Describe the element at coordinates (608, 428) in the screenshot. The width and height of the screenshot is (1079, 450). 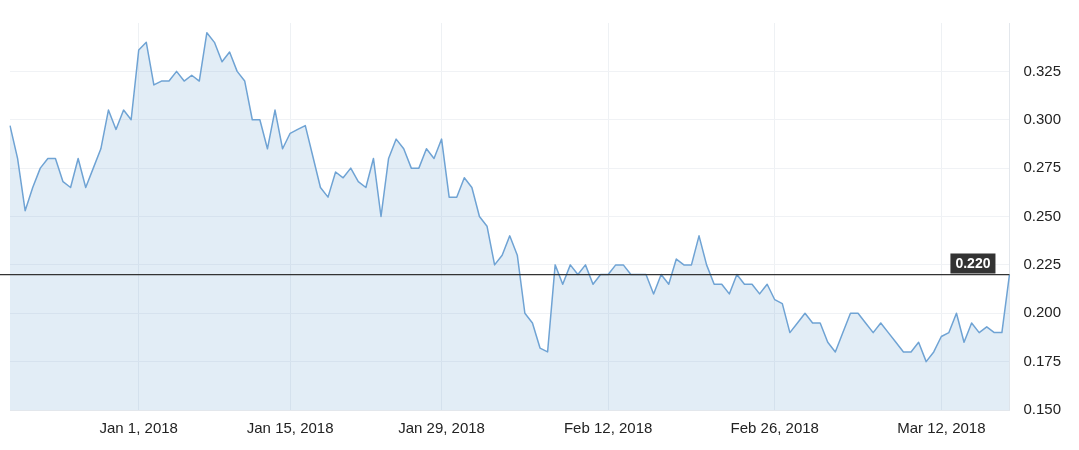
I see `x-tick-label: Feb 12, 2018` at that location.